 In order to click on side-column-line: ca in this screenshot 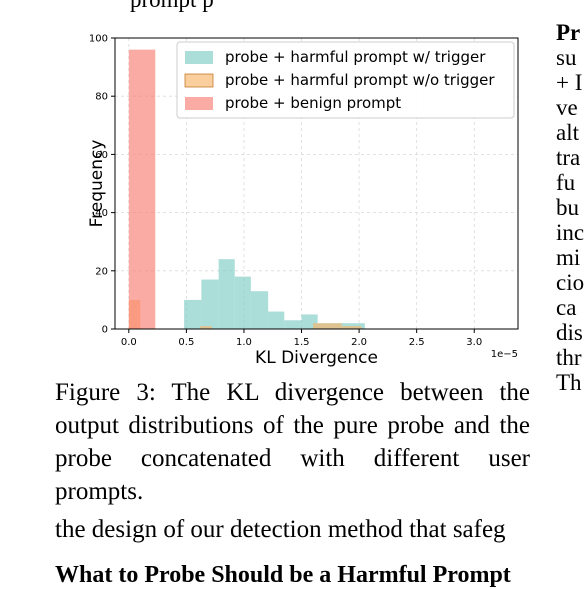, I will do `click(566, 307)`.